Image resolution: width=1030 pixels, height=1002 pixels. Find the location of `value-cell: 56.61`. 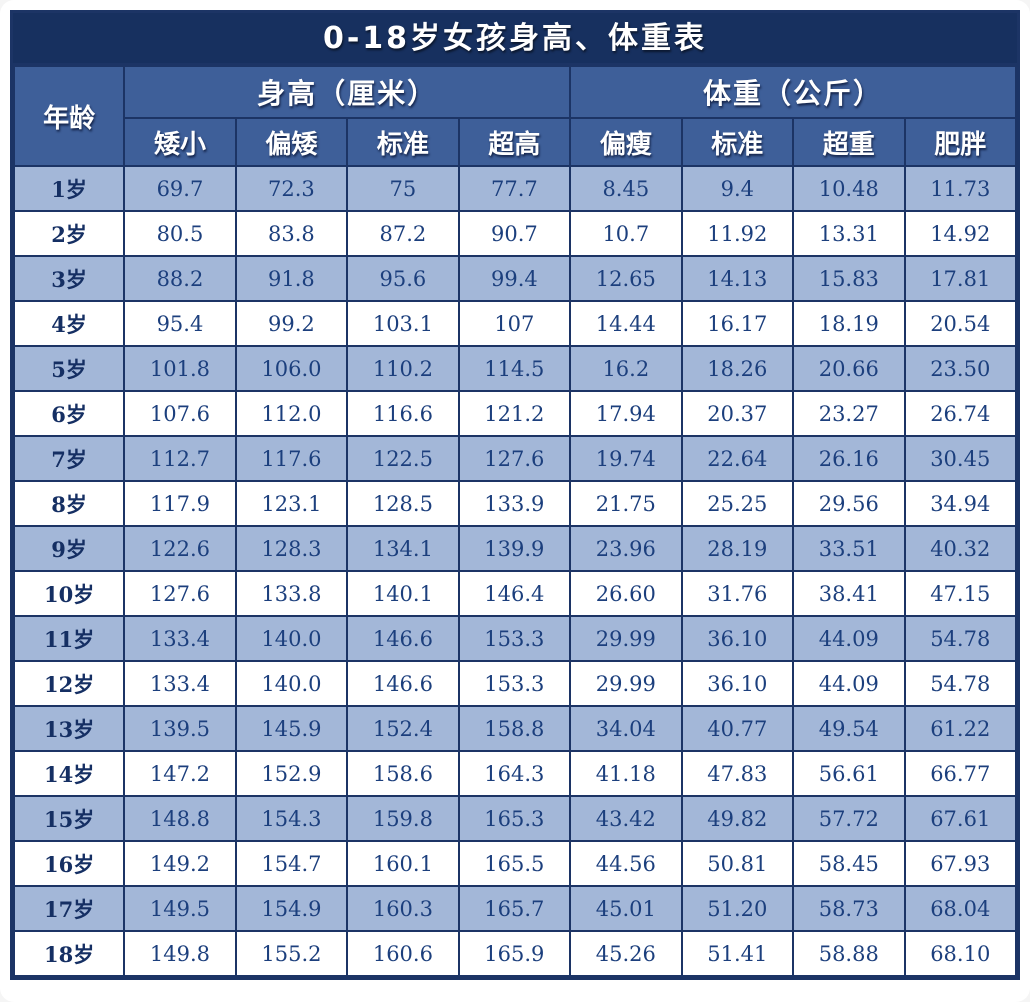

value-cell: 56.61 is located at coordinates (849, 773).